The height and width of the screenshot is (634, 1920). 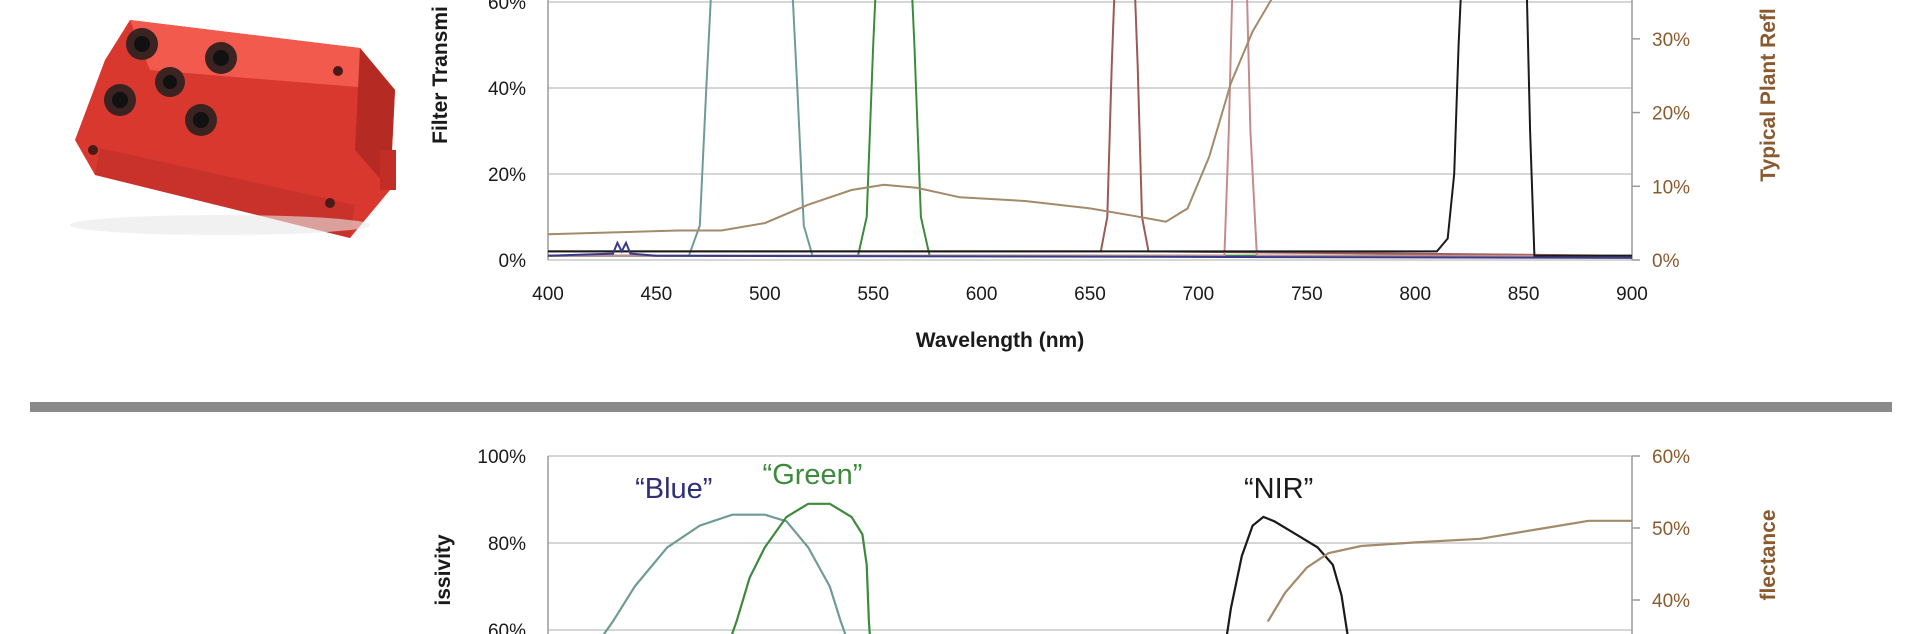 What do you see at coordinates (873, 294) in the screenshot?
I see `x-tick-label: 550` at bounding box center [873, 294].